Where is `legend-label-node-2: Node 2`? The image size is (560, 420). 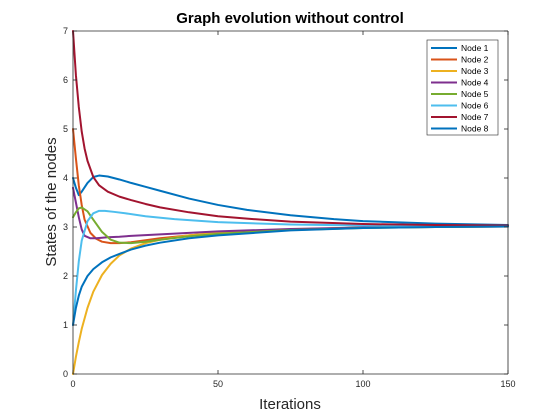 legend-label-node-2: Node 2 is located at coordinates (475, 60).